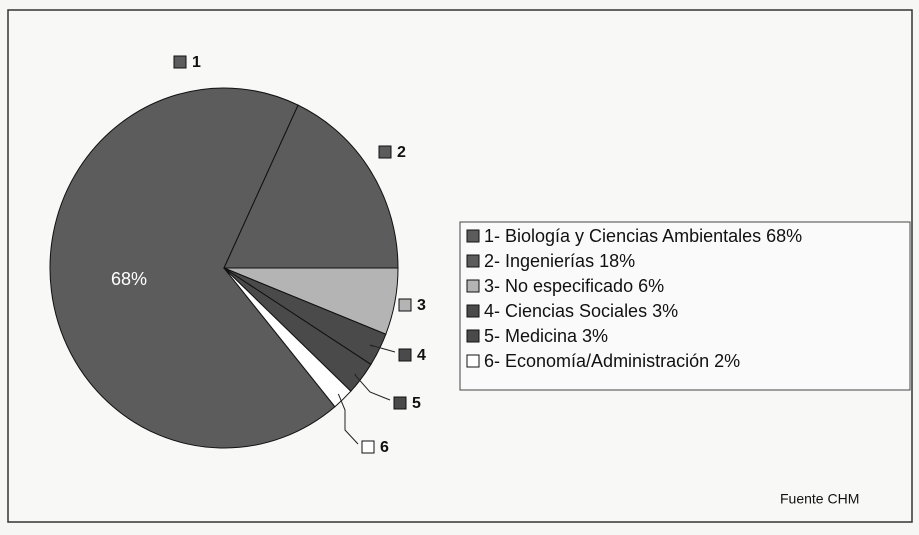 The height and width of the screenshot is (535, 919). Describe the element at coordinates (196, 62) in the screenshot. I see `slice-label: 1` at that location.